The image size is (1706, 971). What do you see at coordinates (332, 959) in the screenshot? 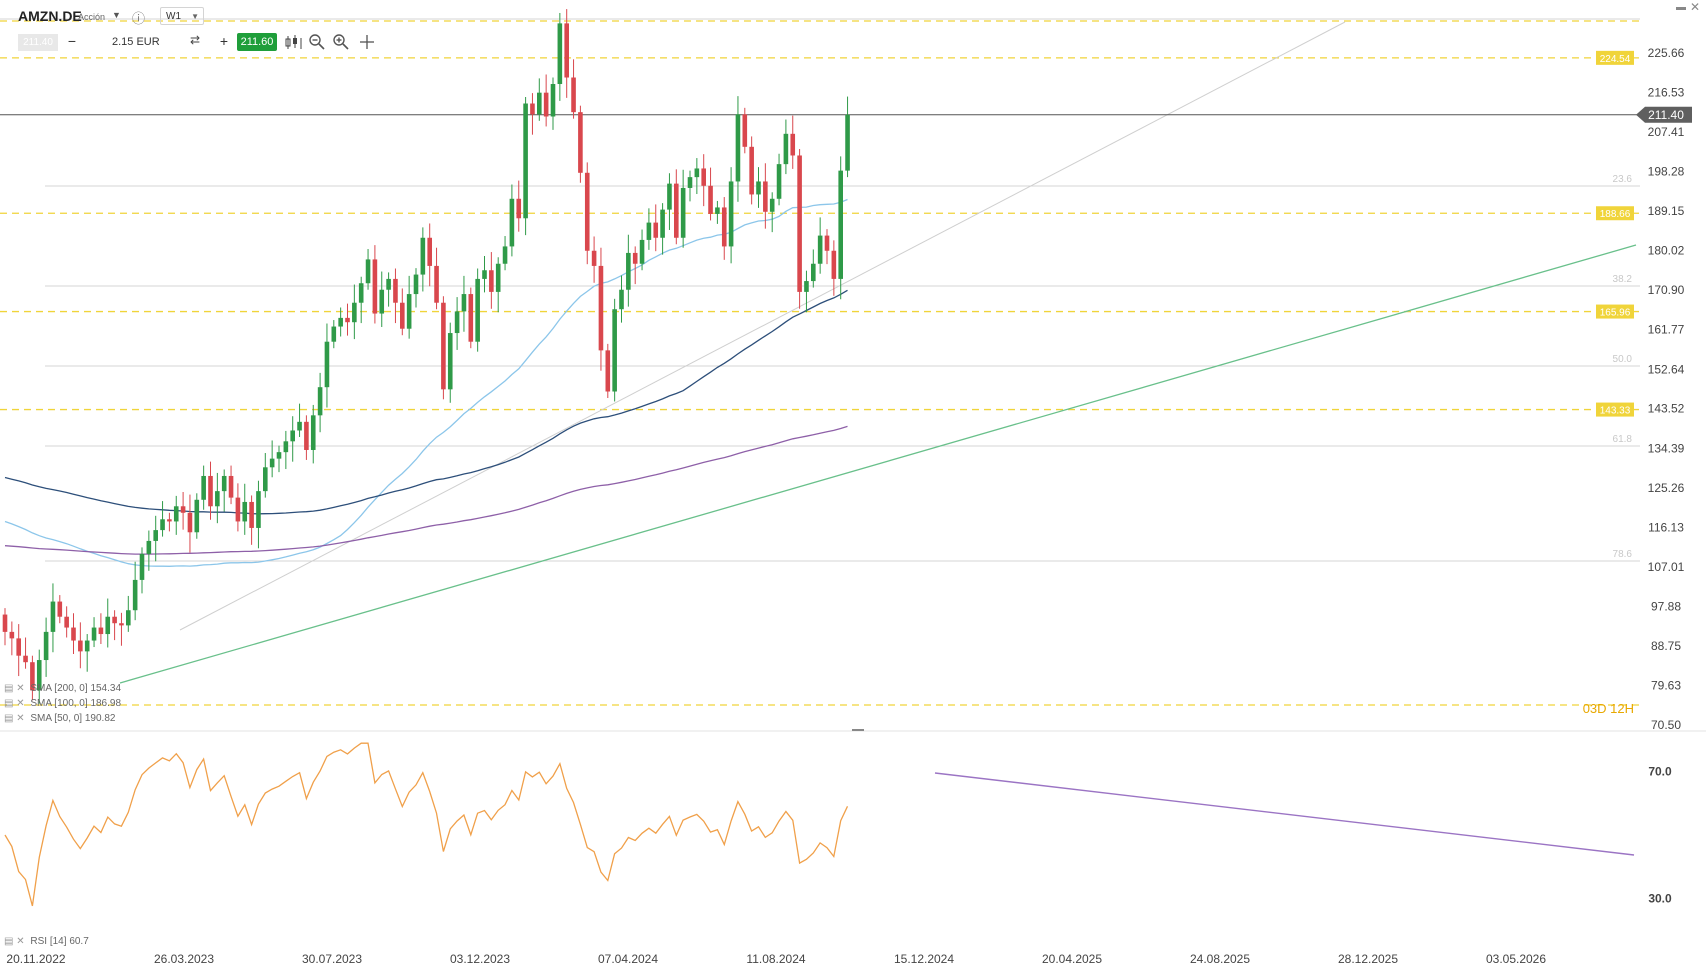
I see `date-tick-label: 30.07.2023` at bounding box center [332, 959].